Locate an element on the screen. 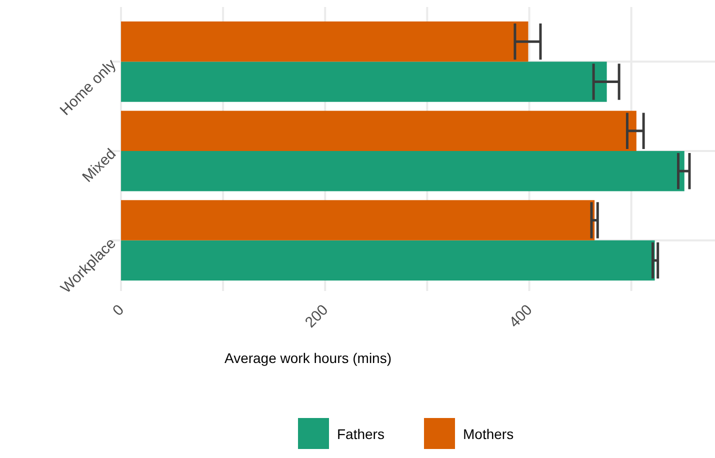 The image size is (715, 458). x-tick-label: 200 is located at coordinates (317, 317).